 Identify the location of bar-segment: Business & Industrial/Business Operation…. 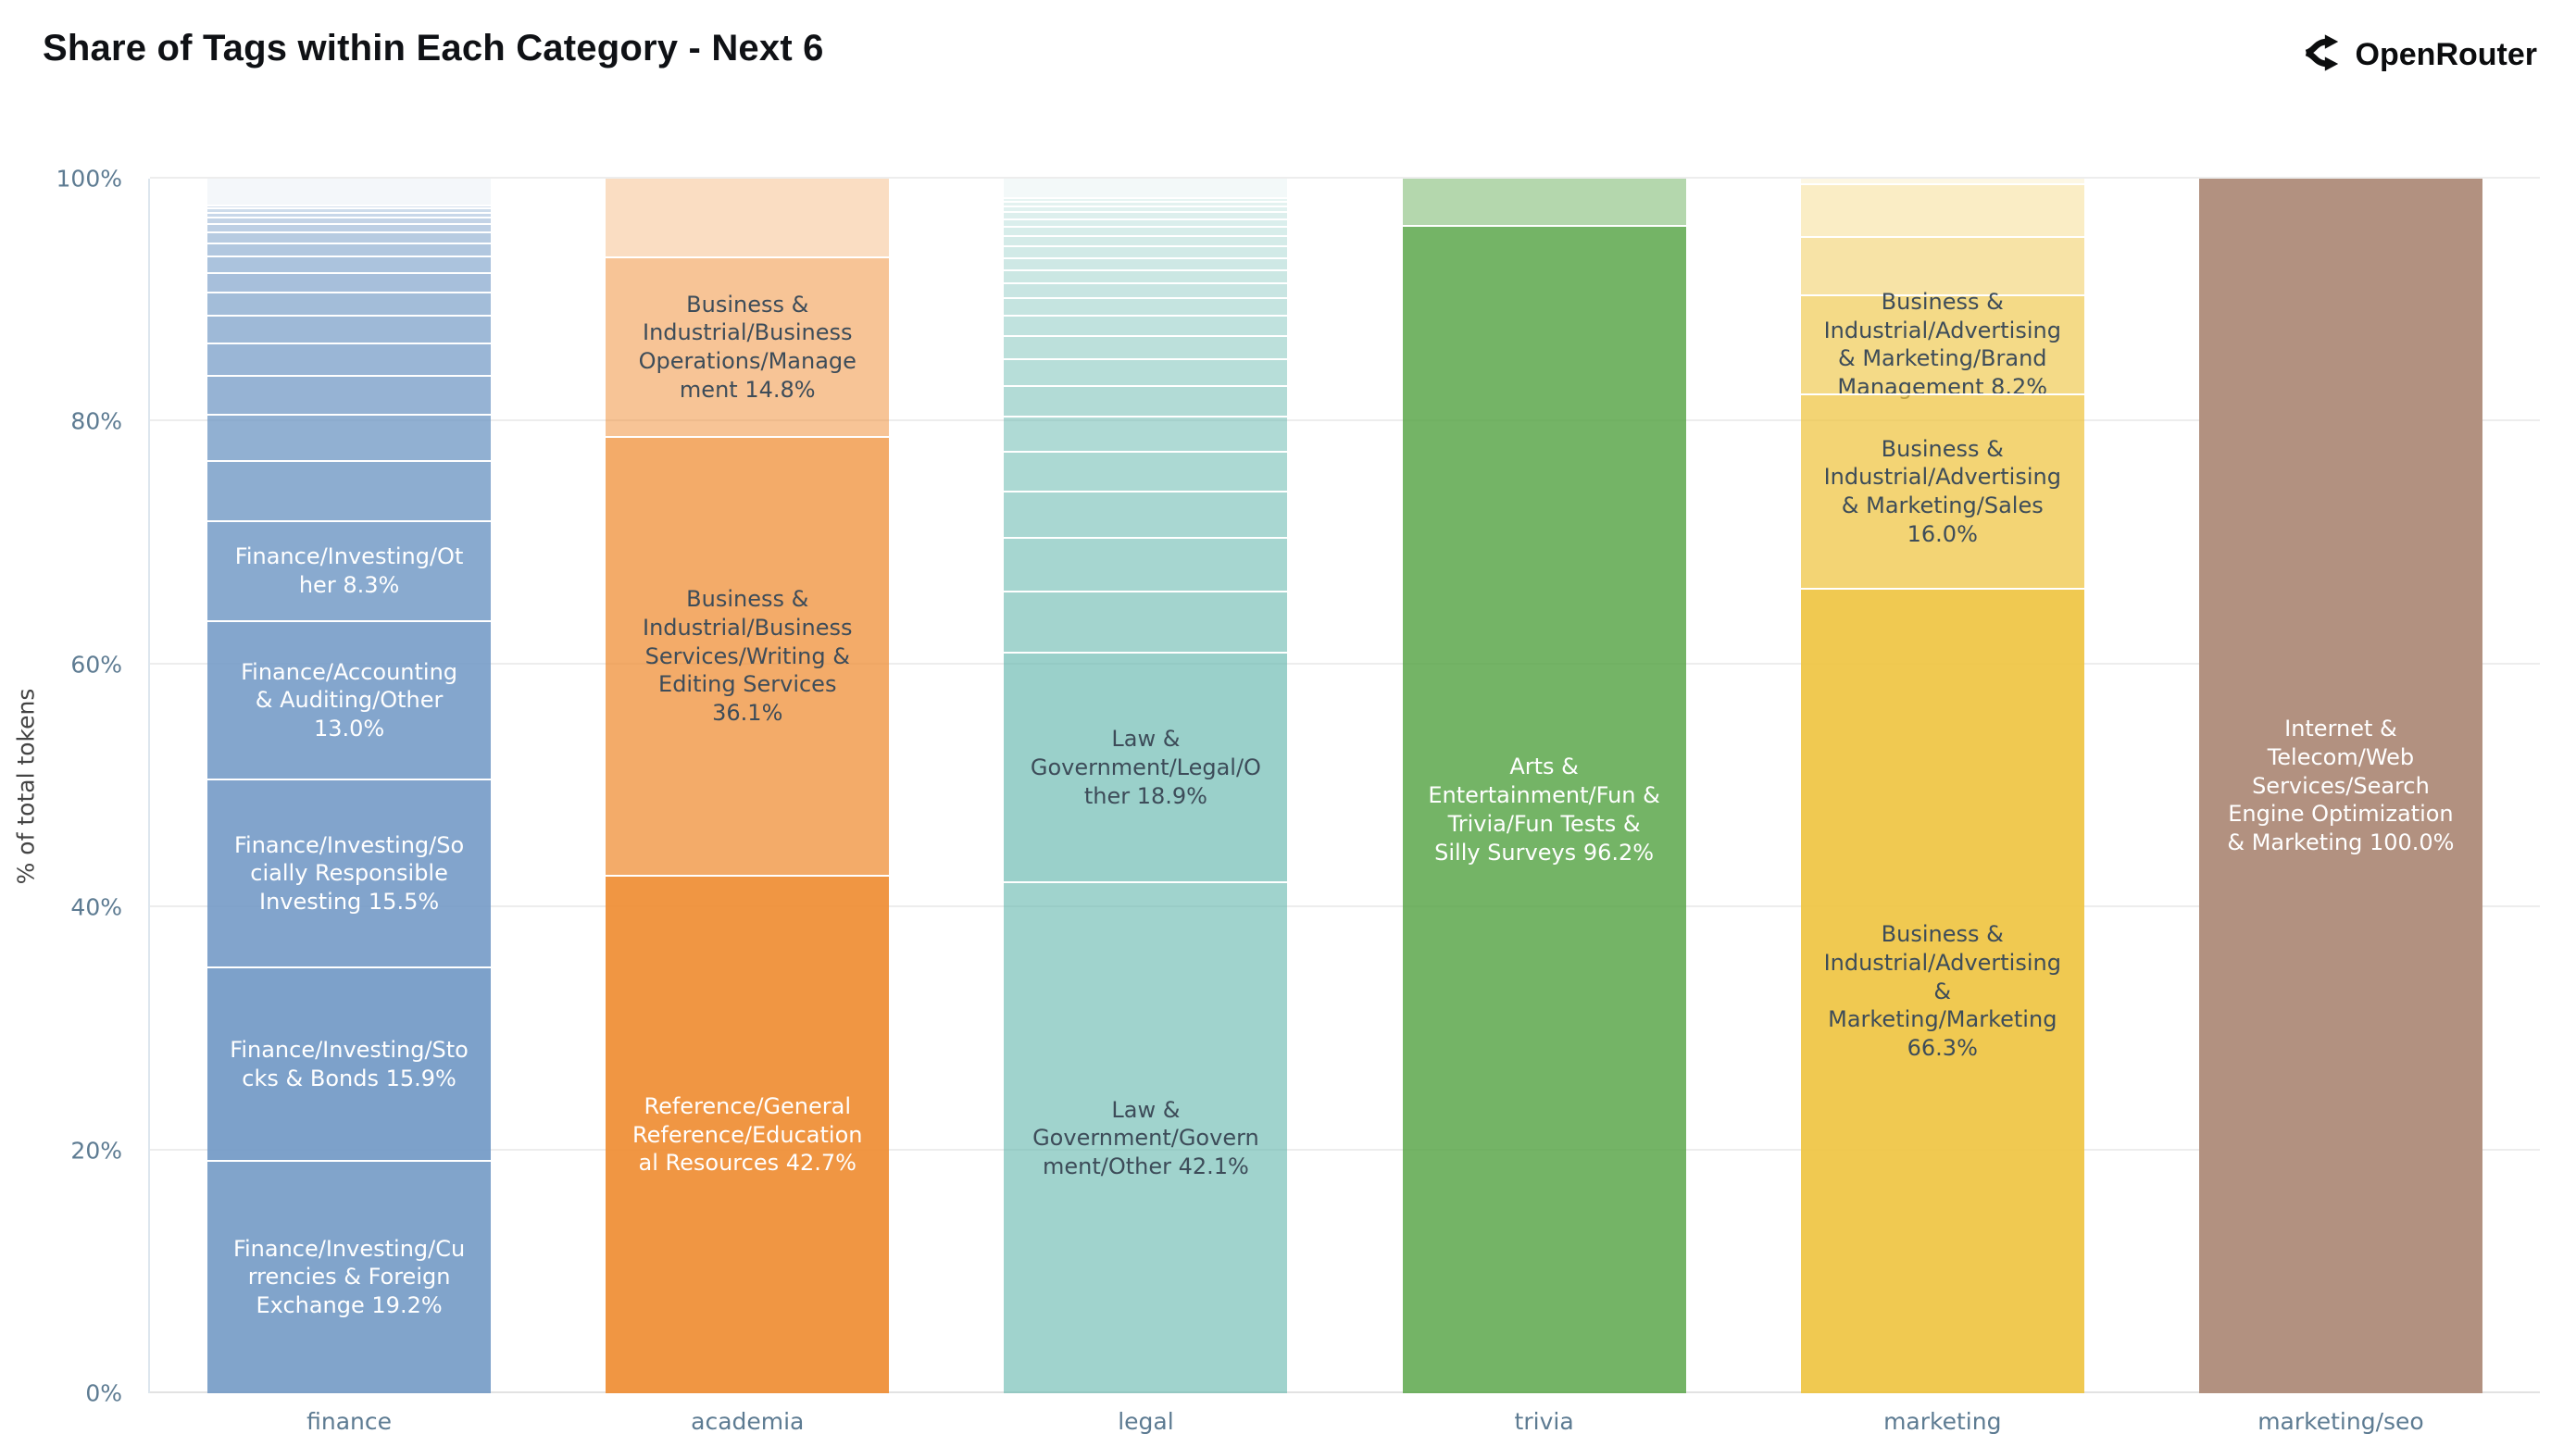
(748, 346).